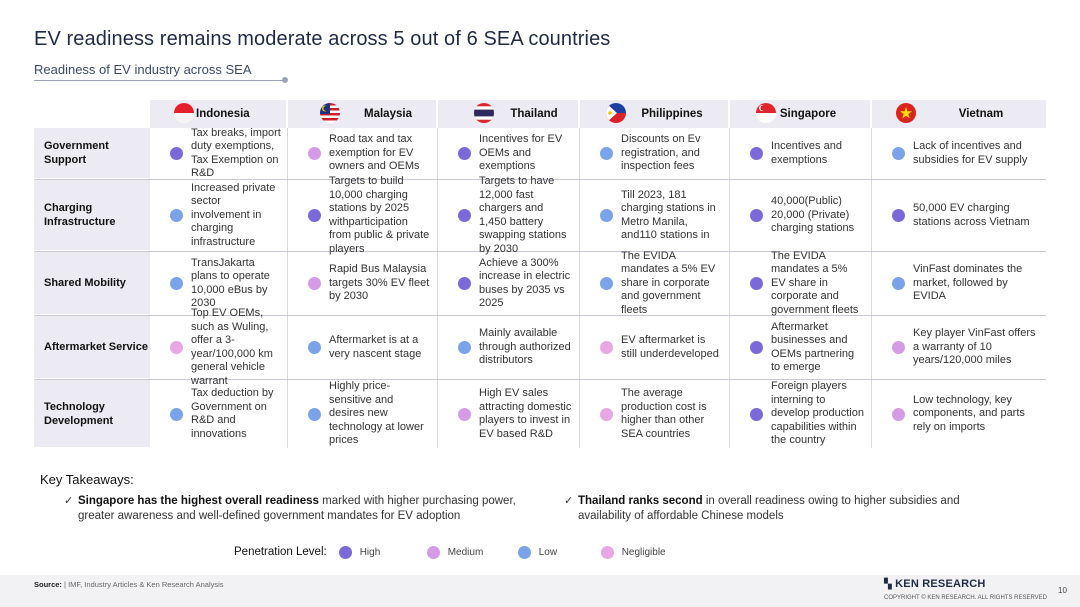 Image resolution: width=1080 pixels, height=607 pixels. What do you see at coordinates (143, 69) in the screenshot?
I see `page-subtitle: Readiness of EV industry across SEA` at bounding box center [143, 69].